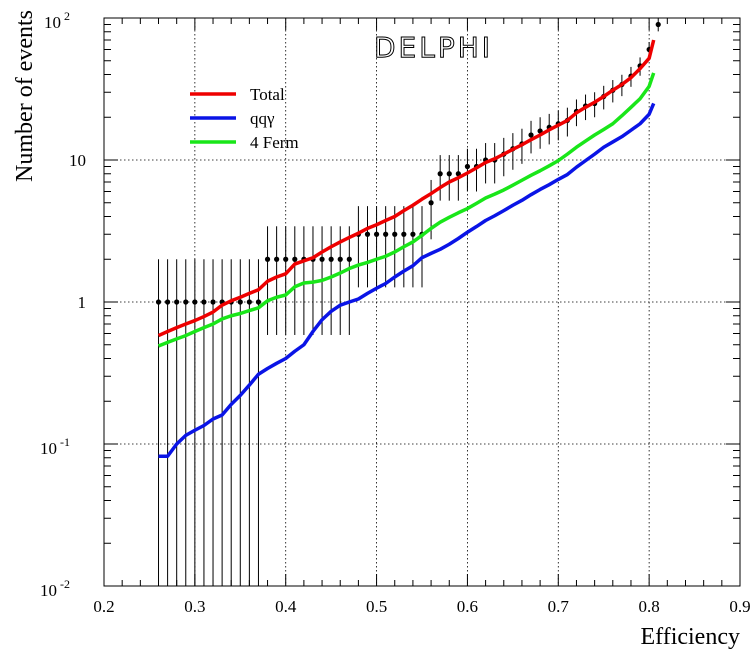 This screenshot has height=660, width=751. What do you see at coordinates (467, 606) in the screenshot?
I see `x-tick-label: 0.6` at bounding box center [467, 606].